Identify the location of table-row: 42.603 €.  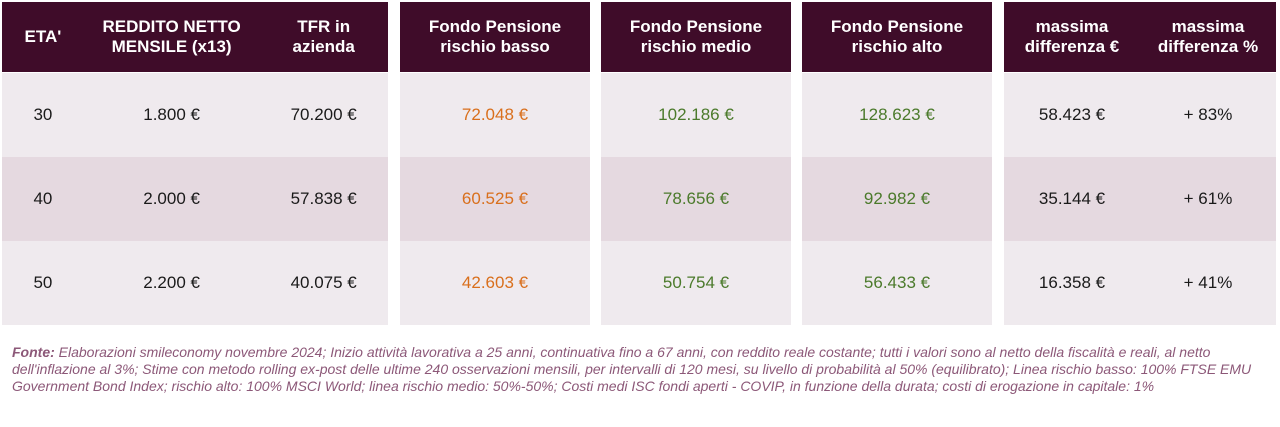
(495, 283).